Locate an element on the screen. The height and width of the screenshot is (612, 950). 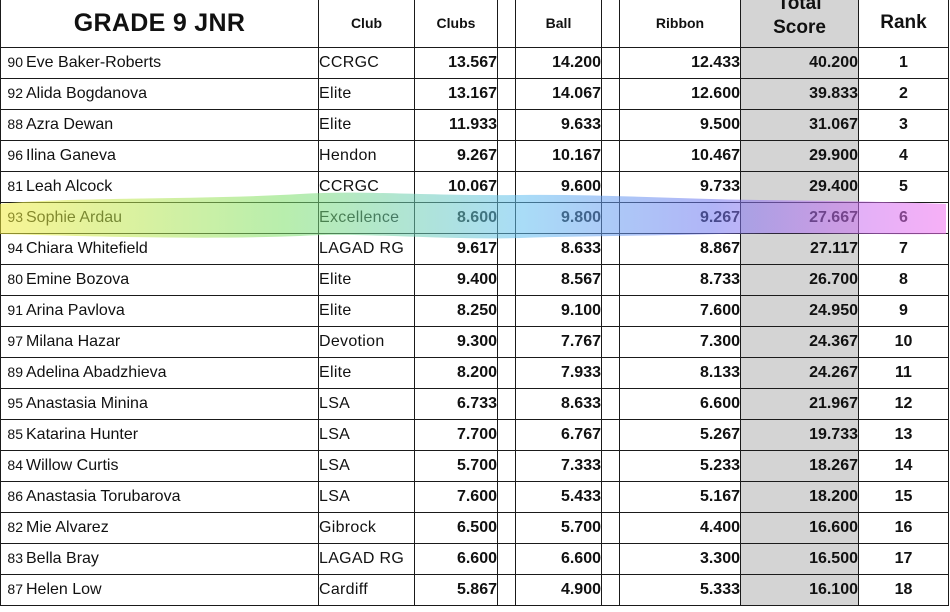
competitor-number: 93 is located at coordinates (15, 216).